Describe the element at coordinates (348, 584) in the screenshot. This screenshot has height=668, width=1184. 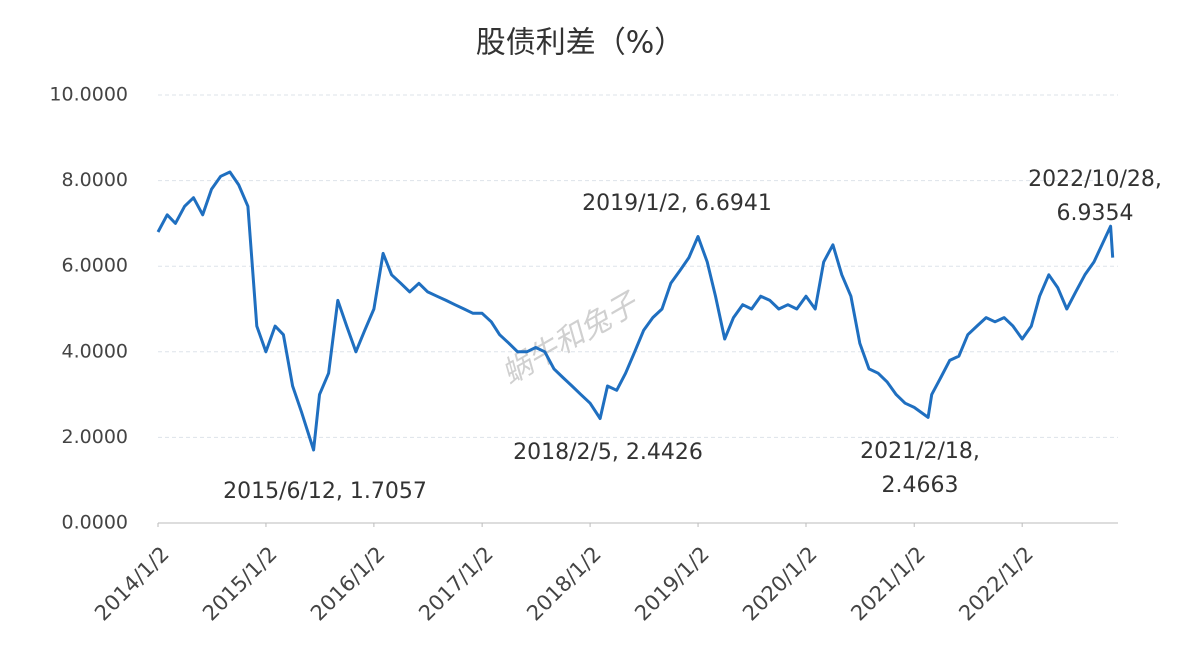
I see `x-tick-label: 2016/1/2` at that location.